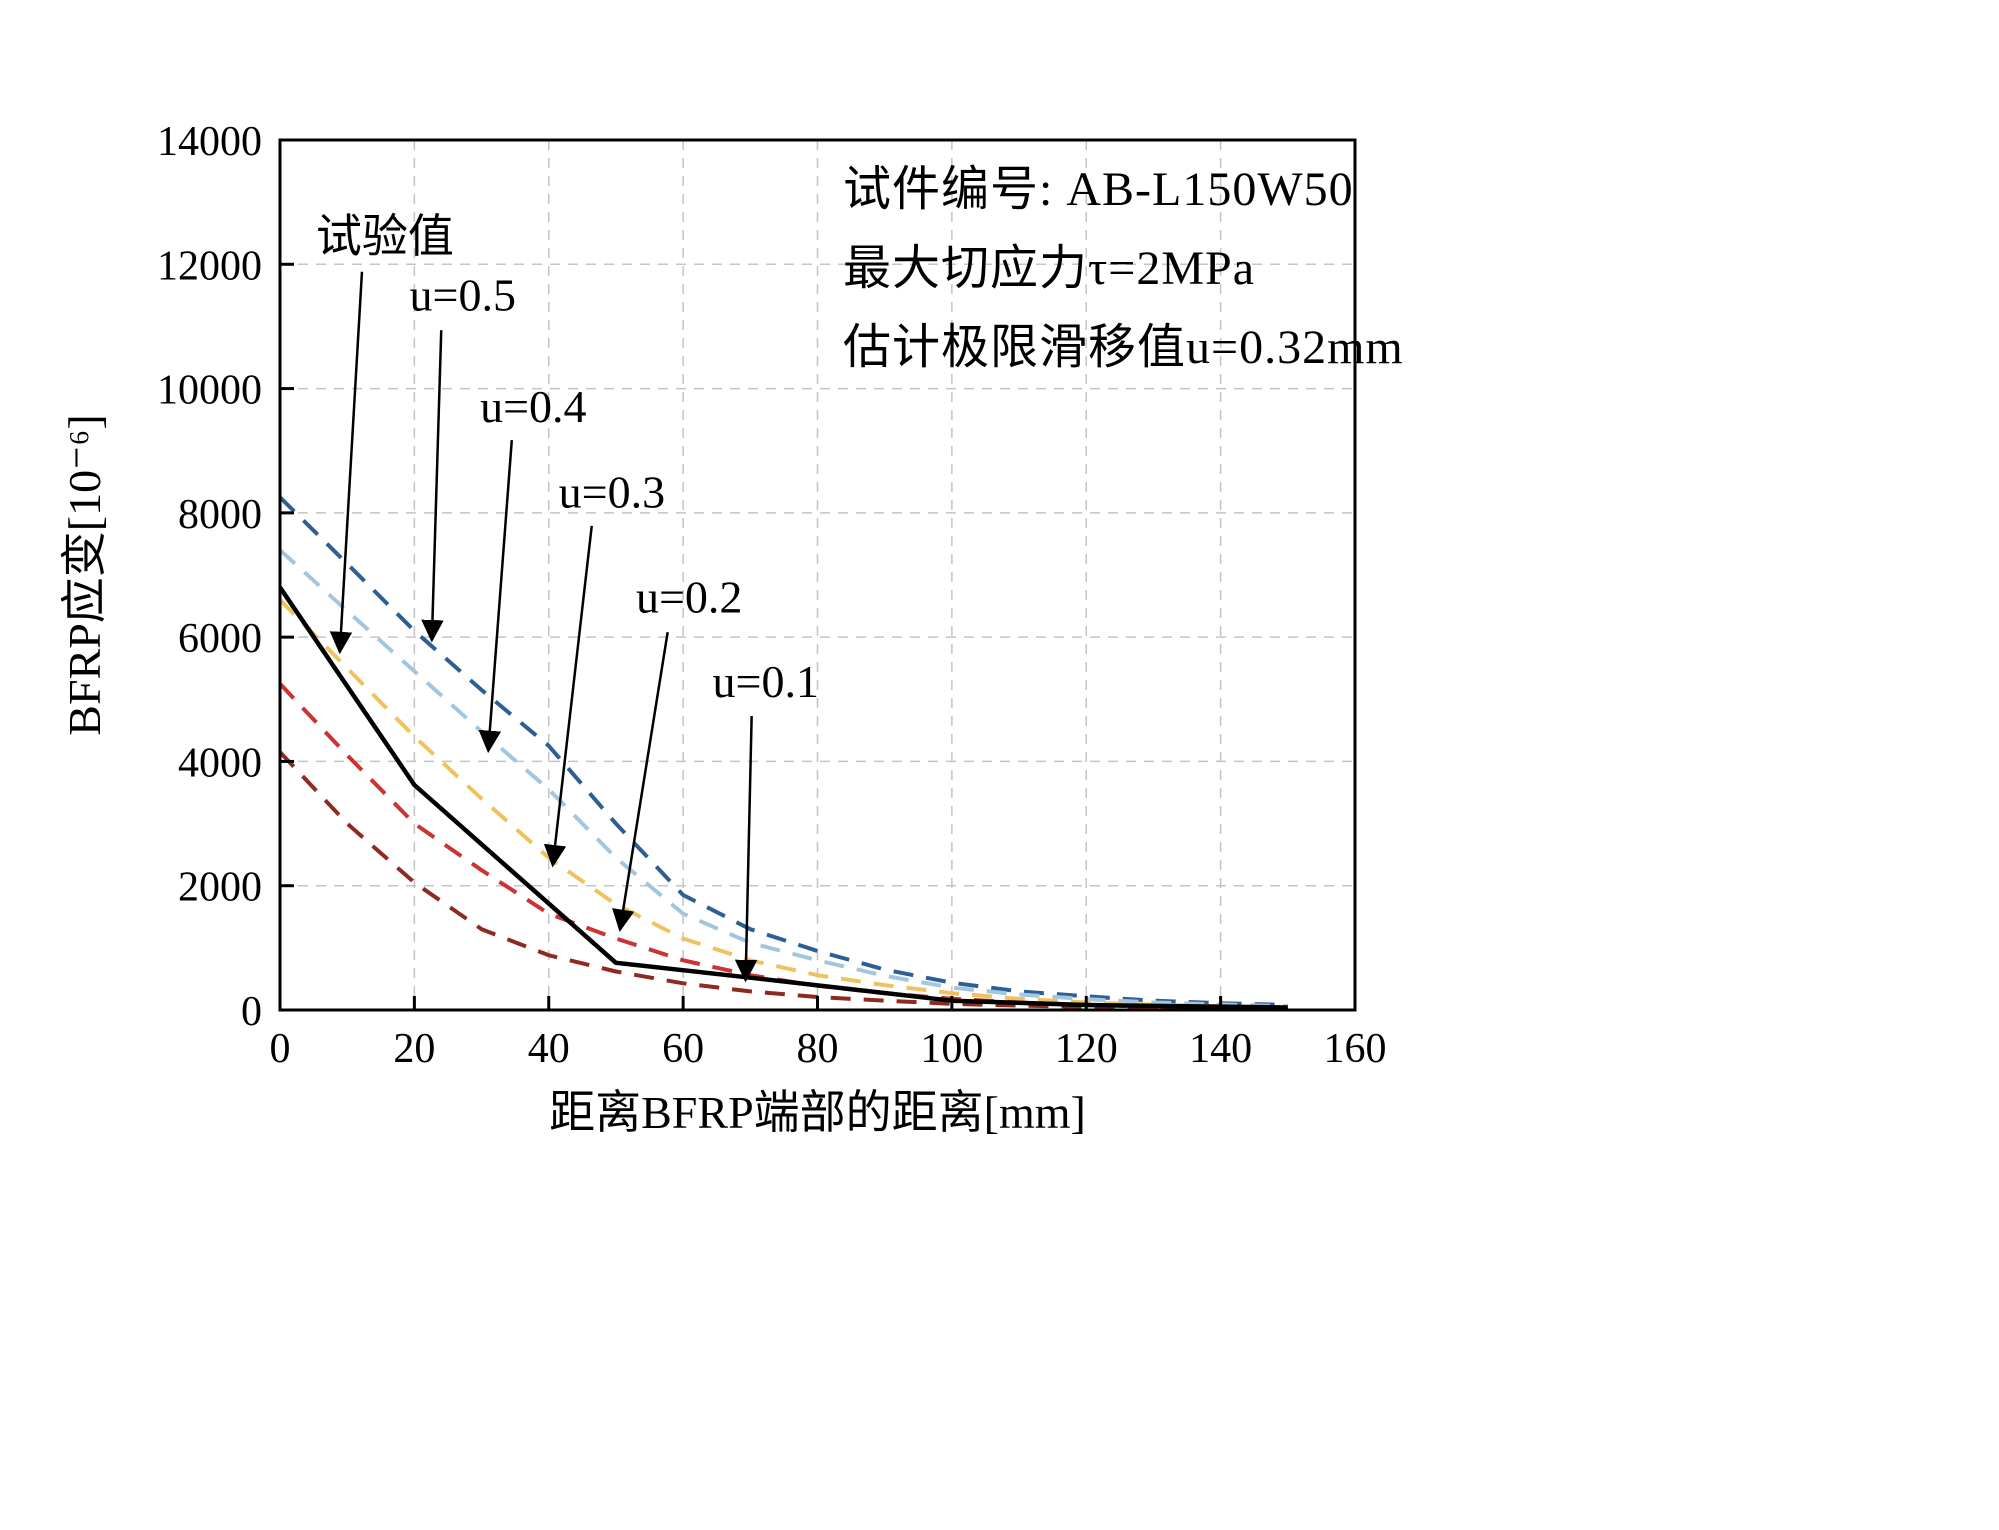 This screenshot has width=1999, height=1530. I want to click on y-tick-label: 8000, so click(220, 515).